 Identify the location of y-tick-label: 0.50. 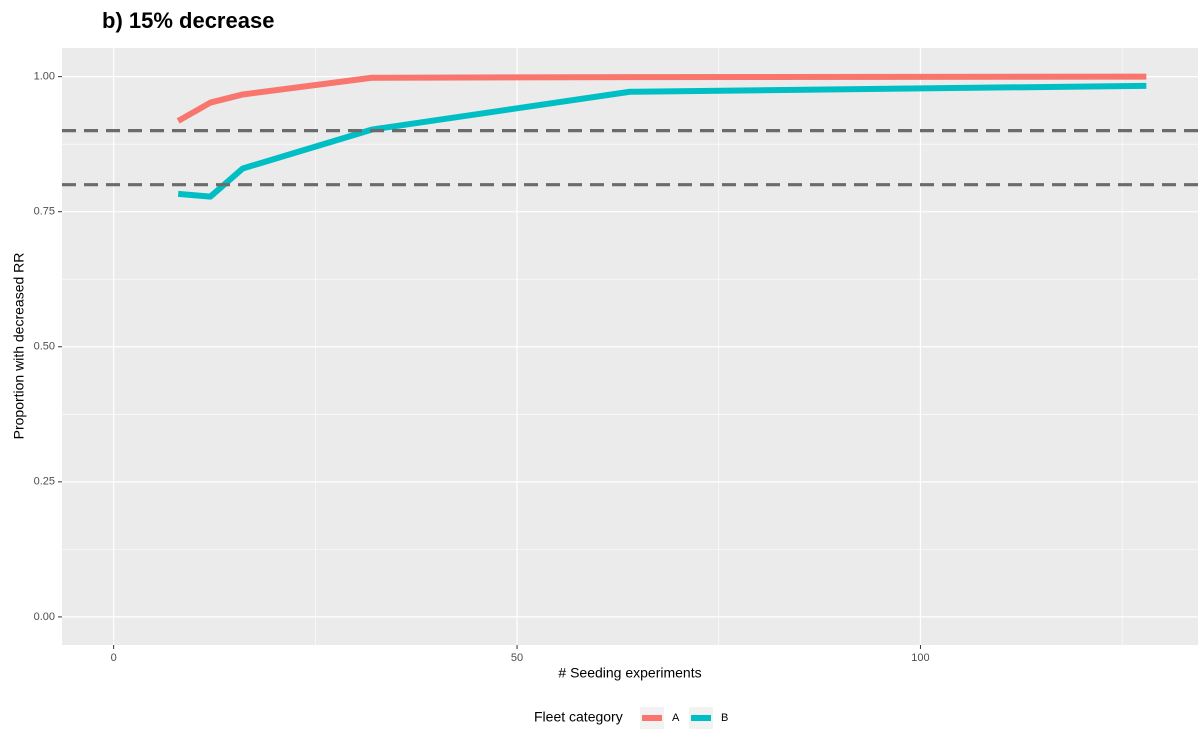
(44, 347).